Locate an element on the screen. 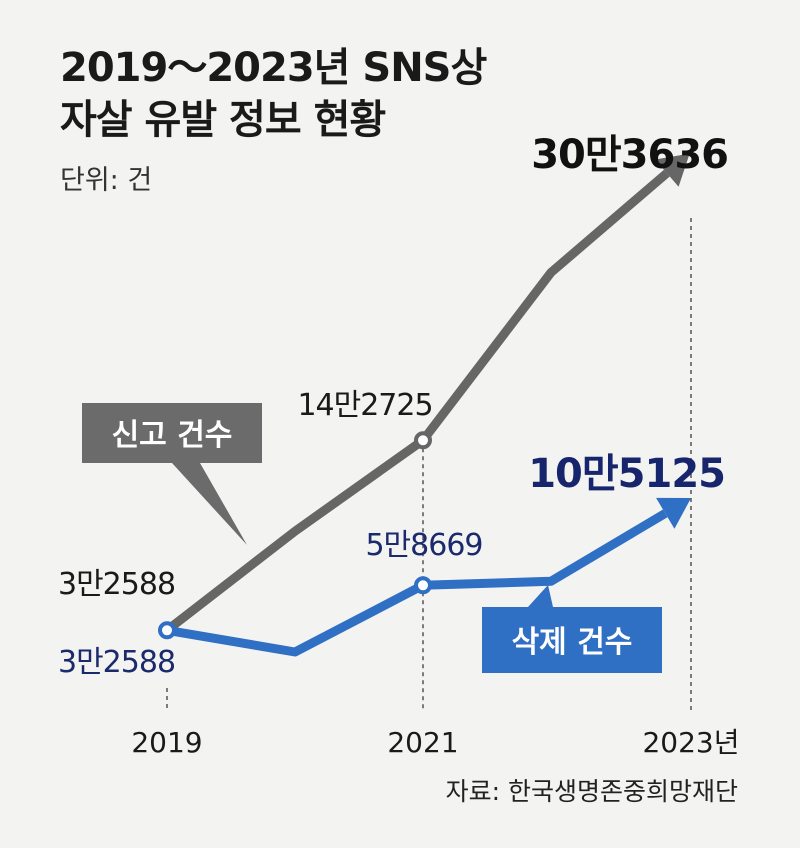 This screenshot has height=848, width=800. delete-legend-callout is located at coordinates (572, 629).